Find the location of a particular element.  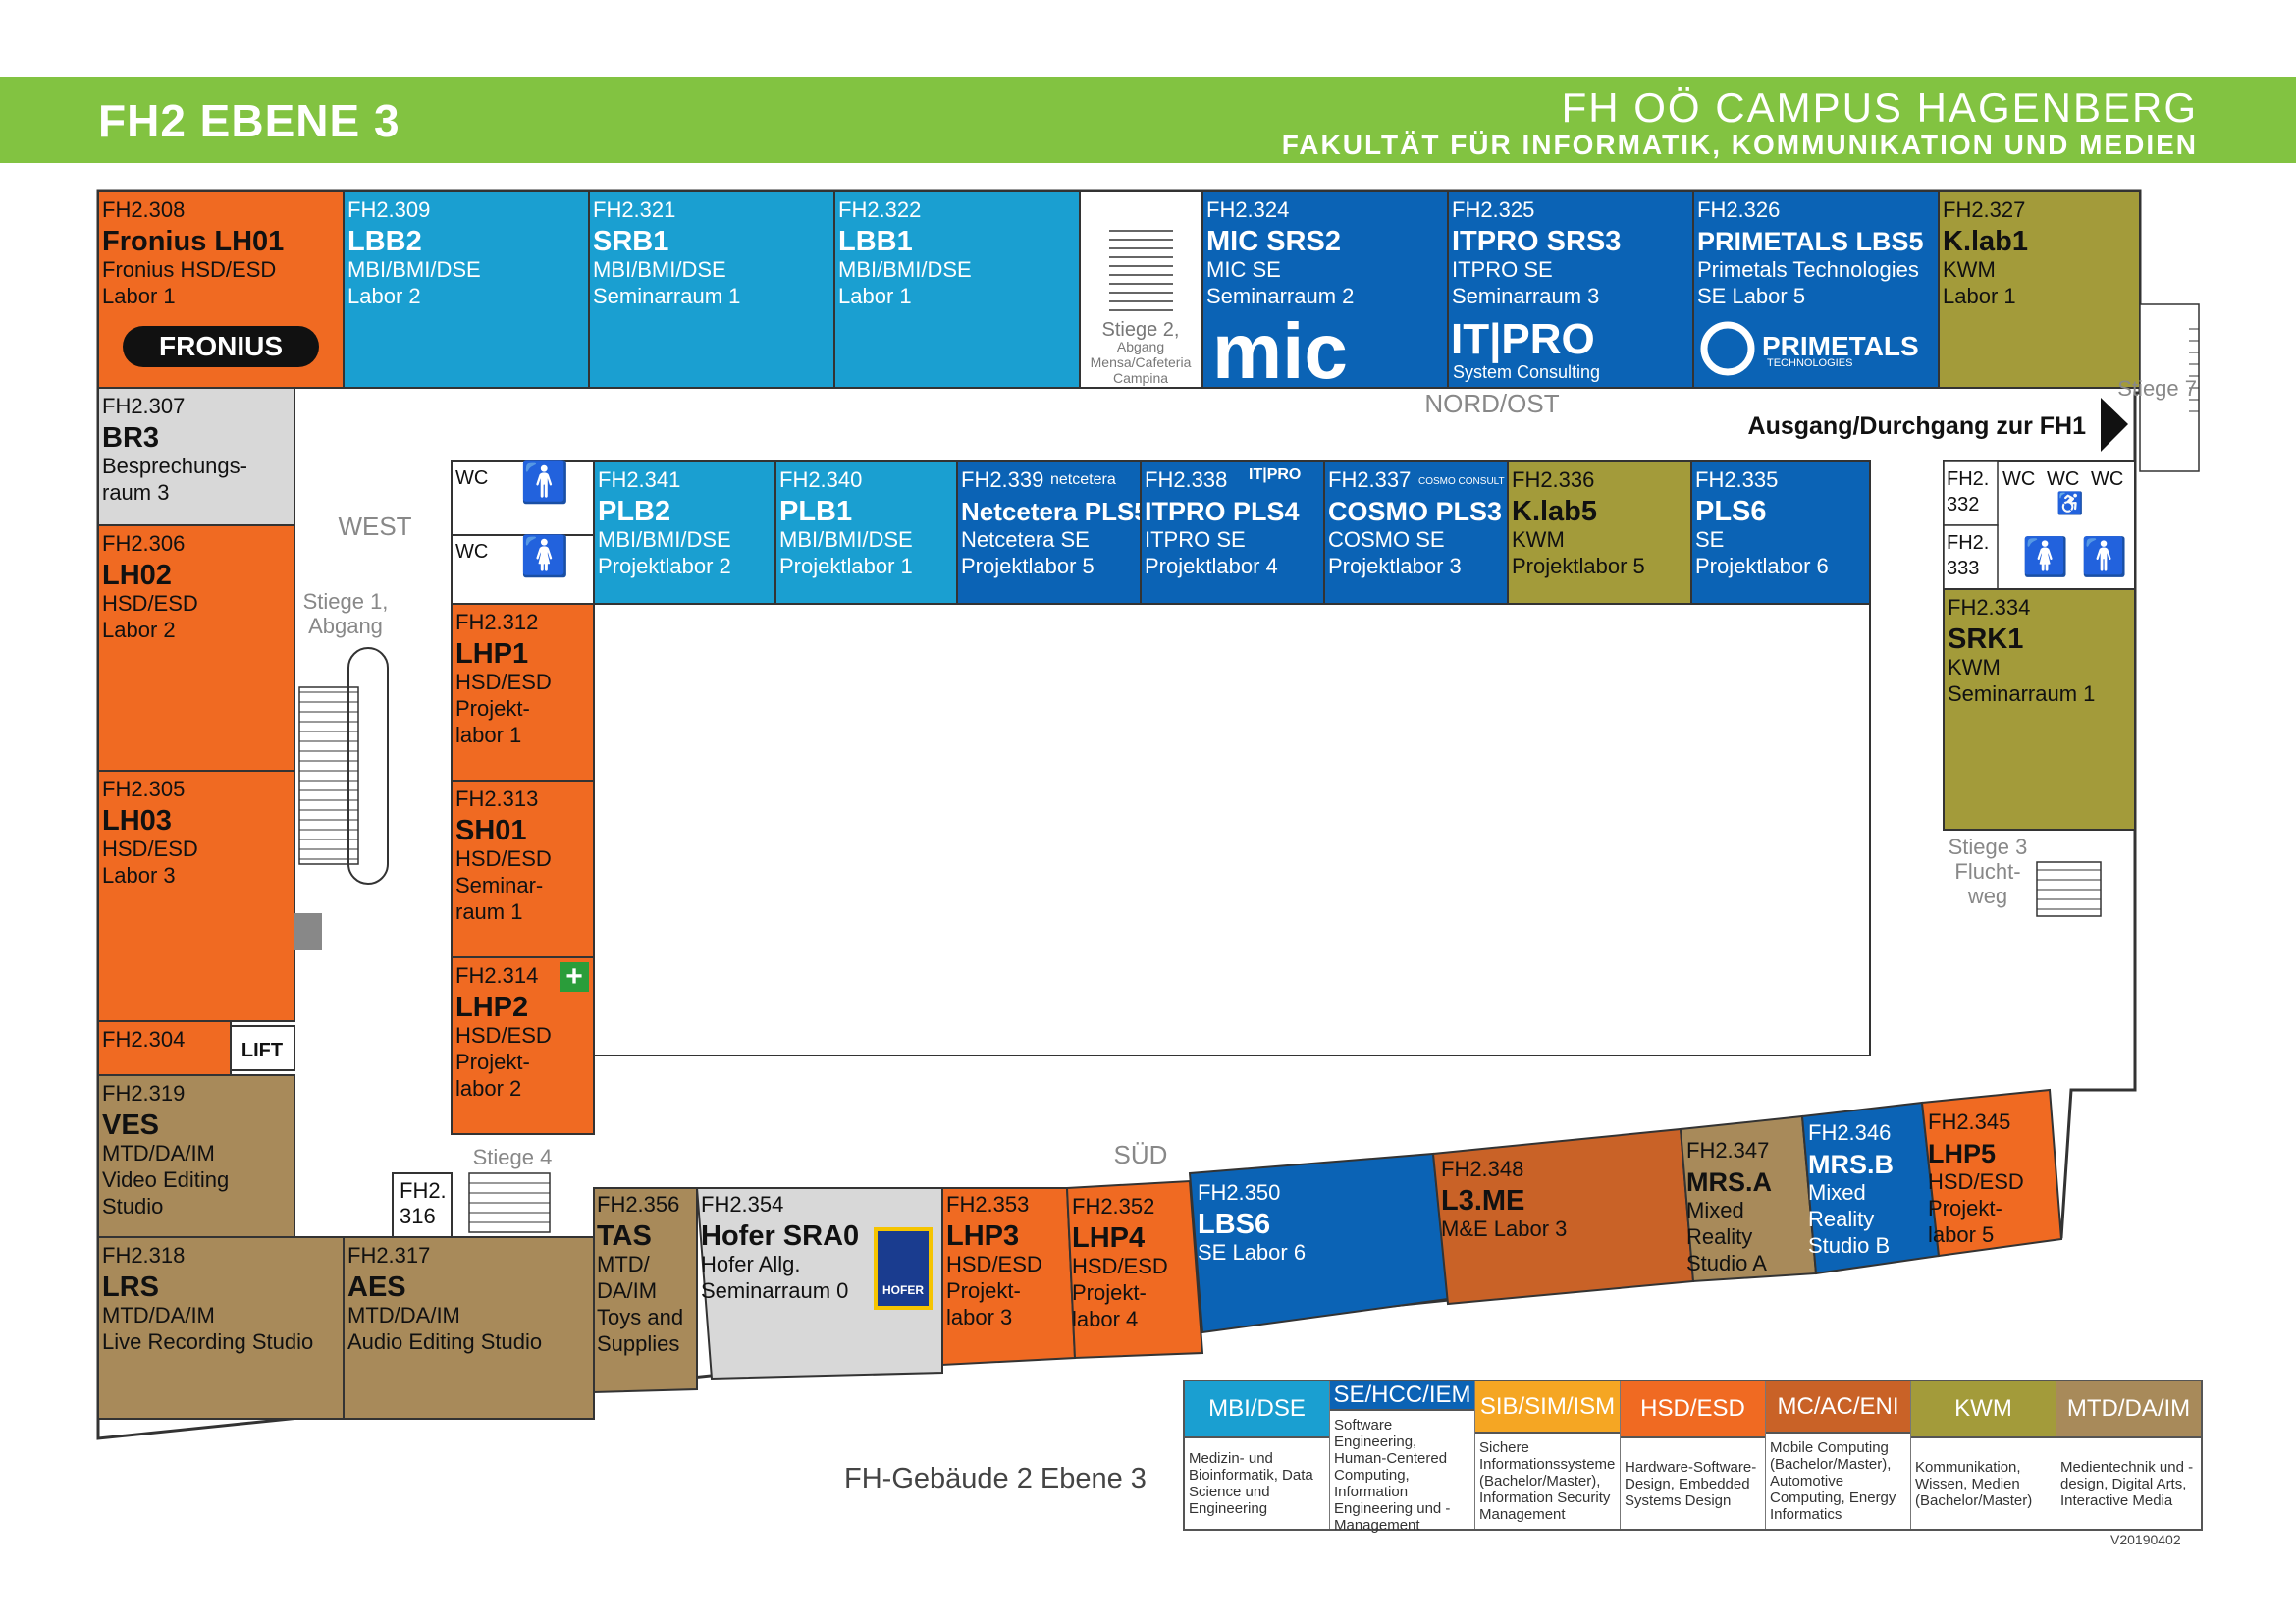

room-line: Fronius HSD/ESD is located at coordinates (189, 269).